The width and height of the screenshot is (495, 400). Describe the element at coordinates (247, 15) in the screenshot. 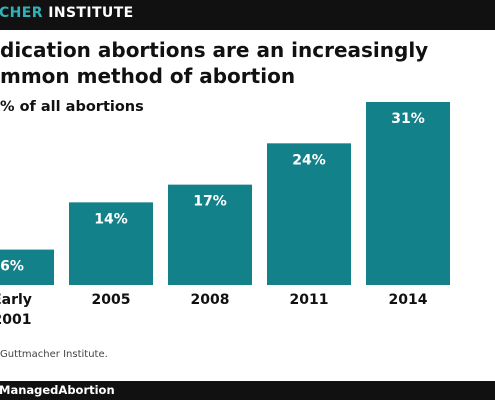

I see `header-bar: CHER INSTITUTE` at that location.